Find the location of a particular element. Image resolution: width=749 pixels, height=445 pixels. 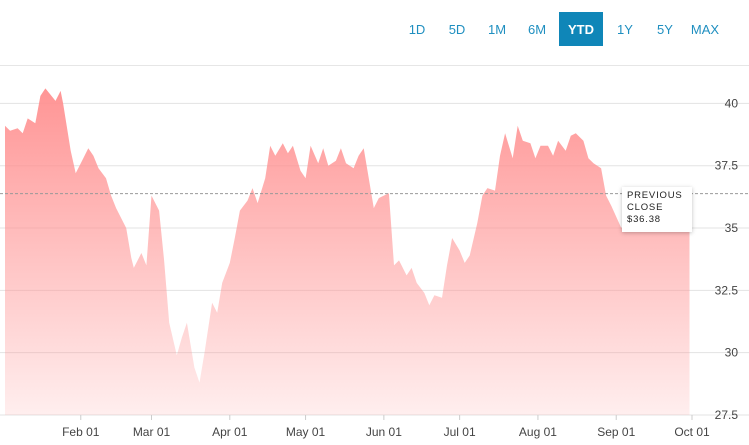

x-tick-label: Jul 01 is located at coordinates (460, 432).